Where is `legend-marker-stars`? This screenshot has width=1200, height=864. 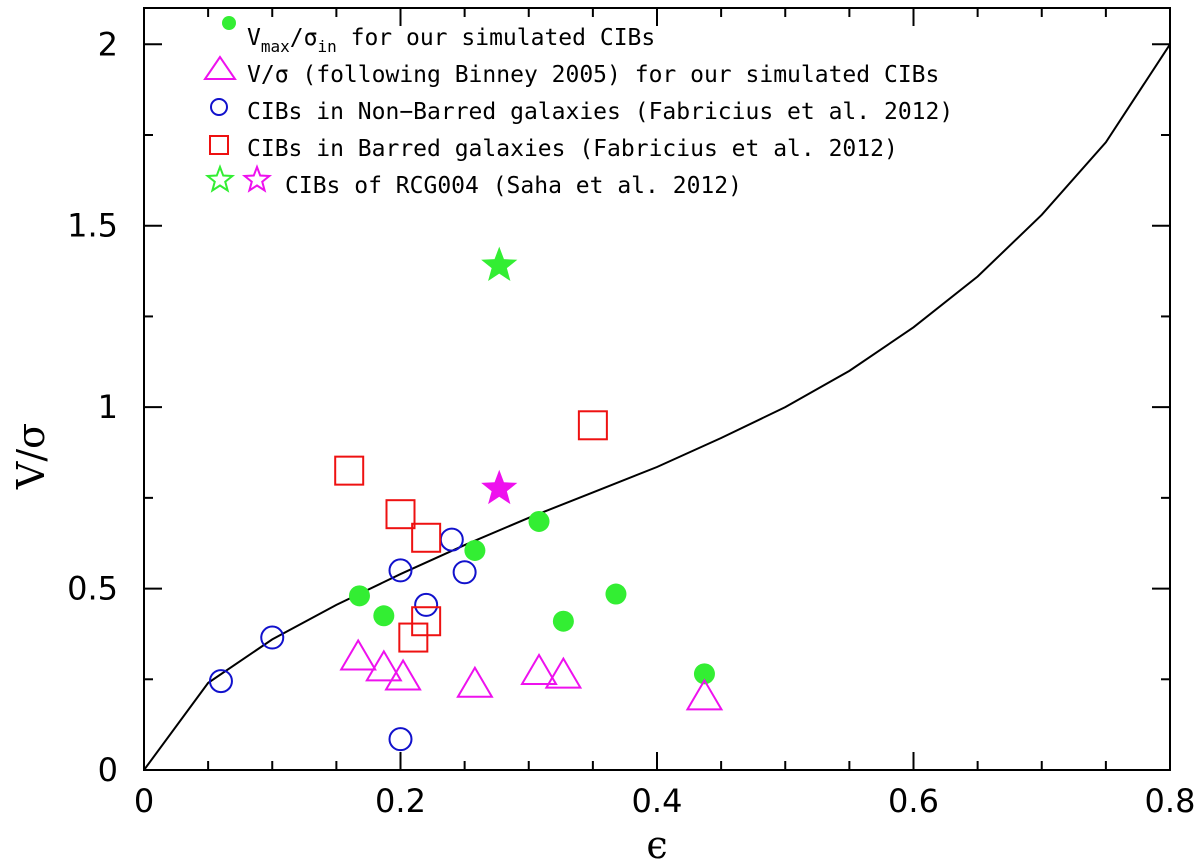 legend-marker-stars is located at coordinates (238, 178).